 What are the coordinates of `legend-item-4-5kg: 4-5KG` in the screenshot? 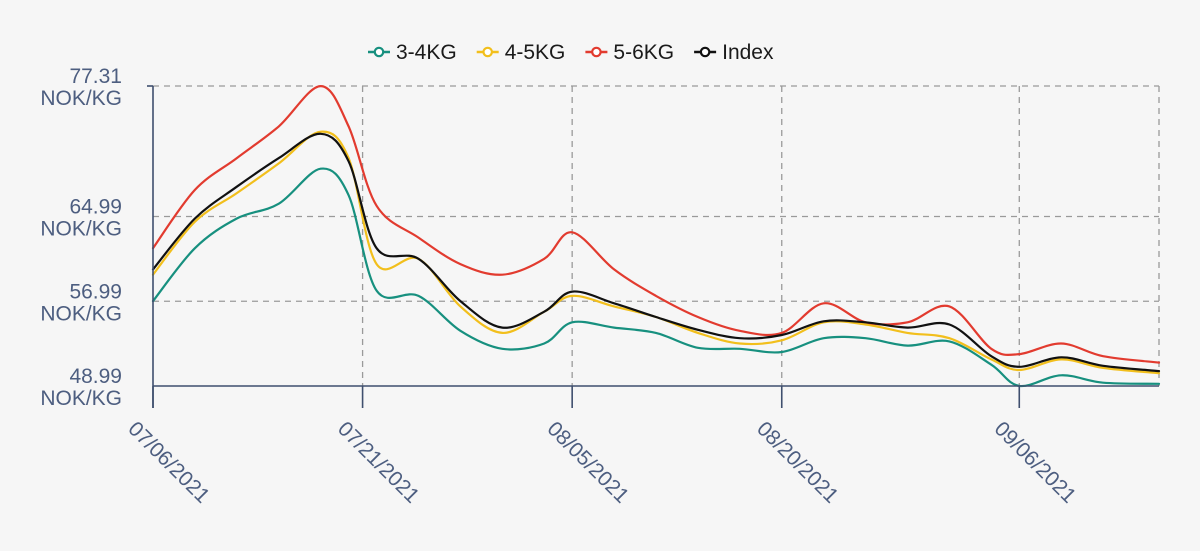 It's located at (521, 52).